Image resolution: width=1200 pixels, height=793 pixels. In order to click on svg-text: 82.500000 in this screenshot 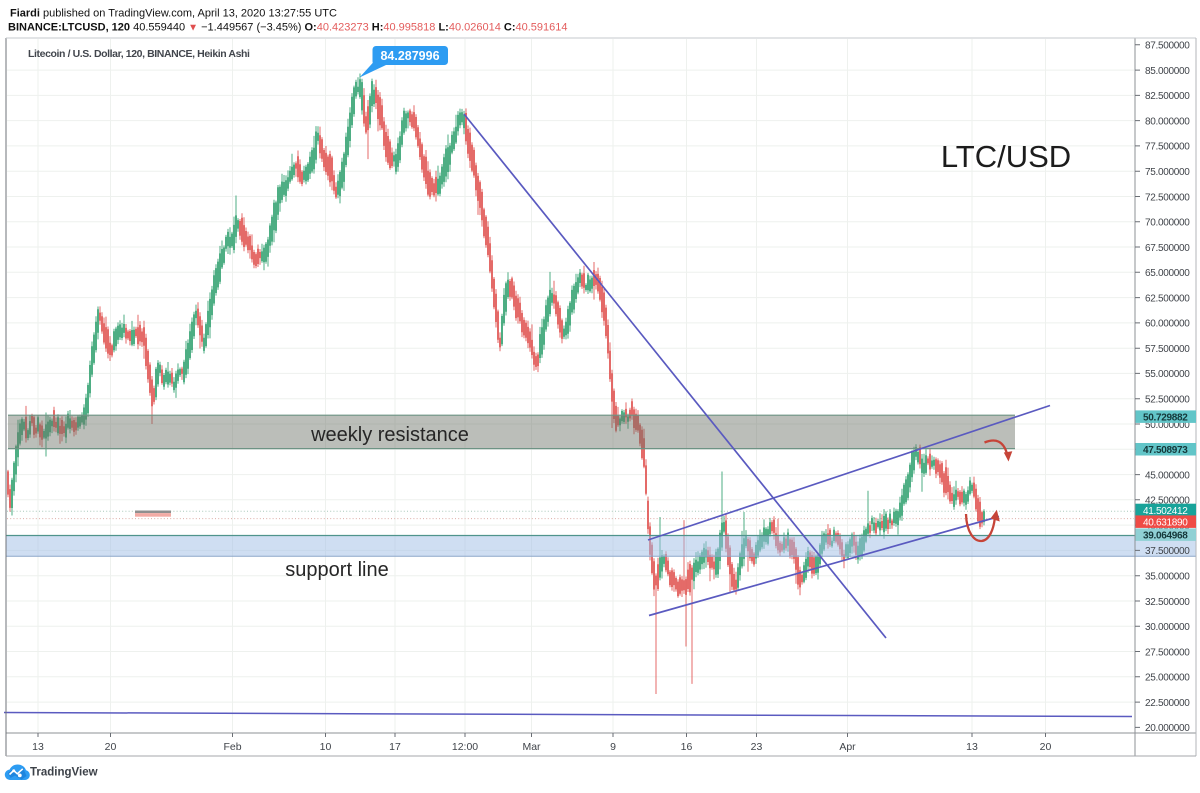, I will do `click(1167, 96)`.